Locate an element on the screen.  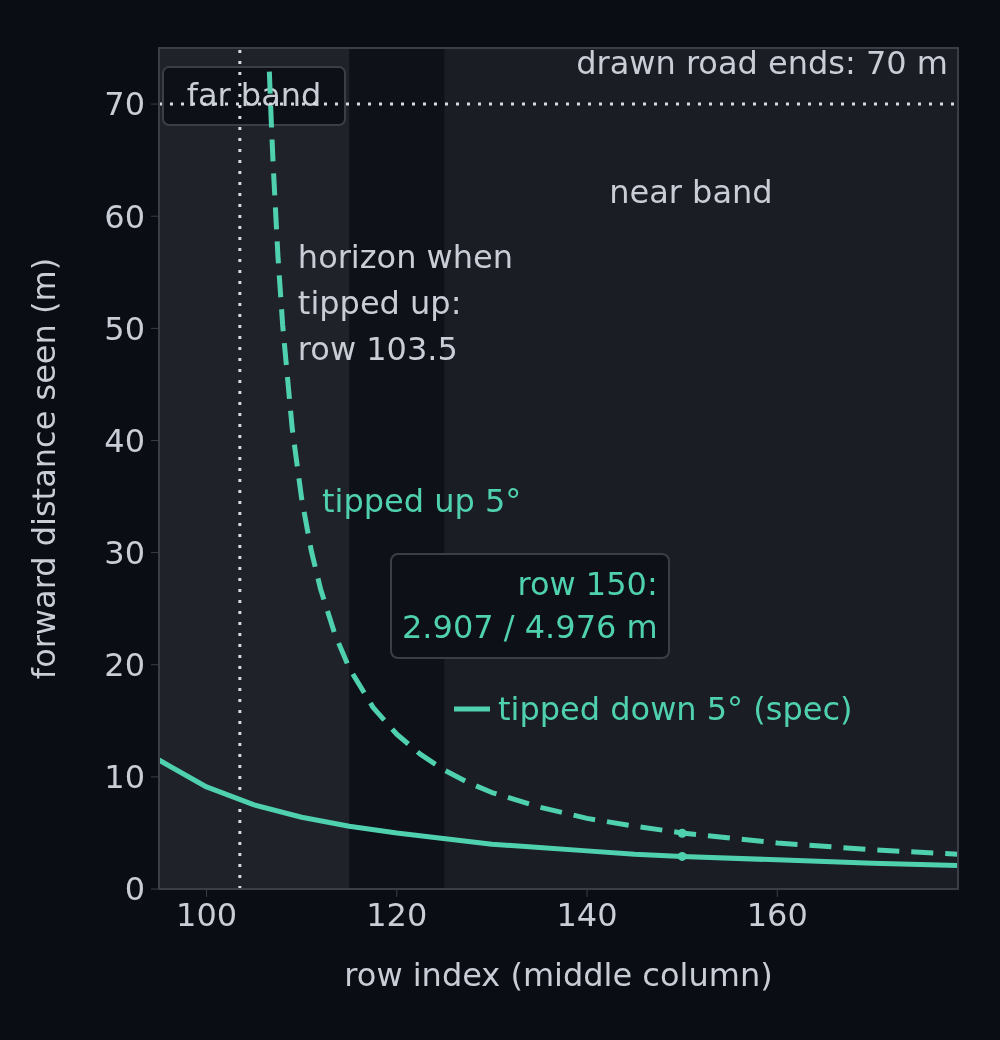
legend-label: tipped down 5° (spec) is located at coordinates (675, 709).